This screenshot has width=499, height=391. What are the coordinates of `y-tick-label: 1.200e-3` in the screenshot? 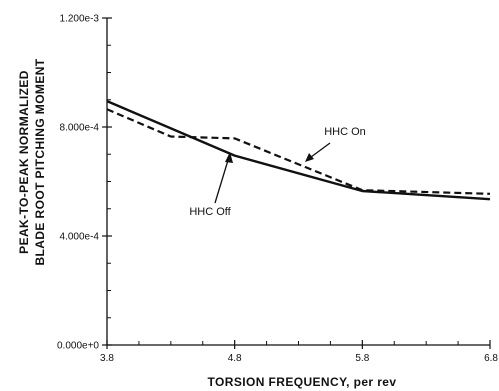 It's located at (80, 19).